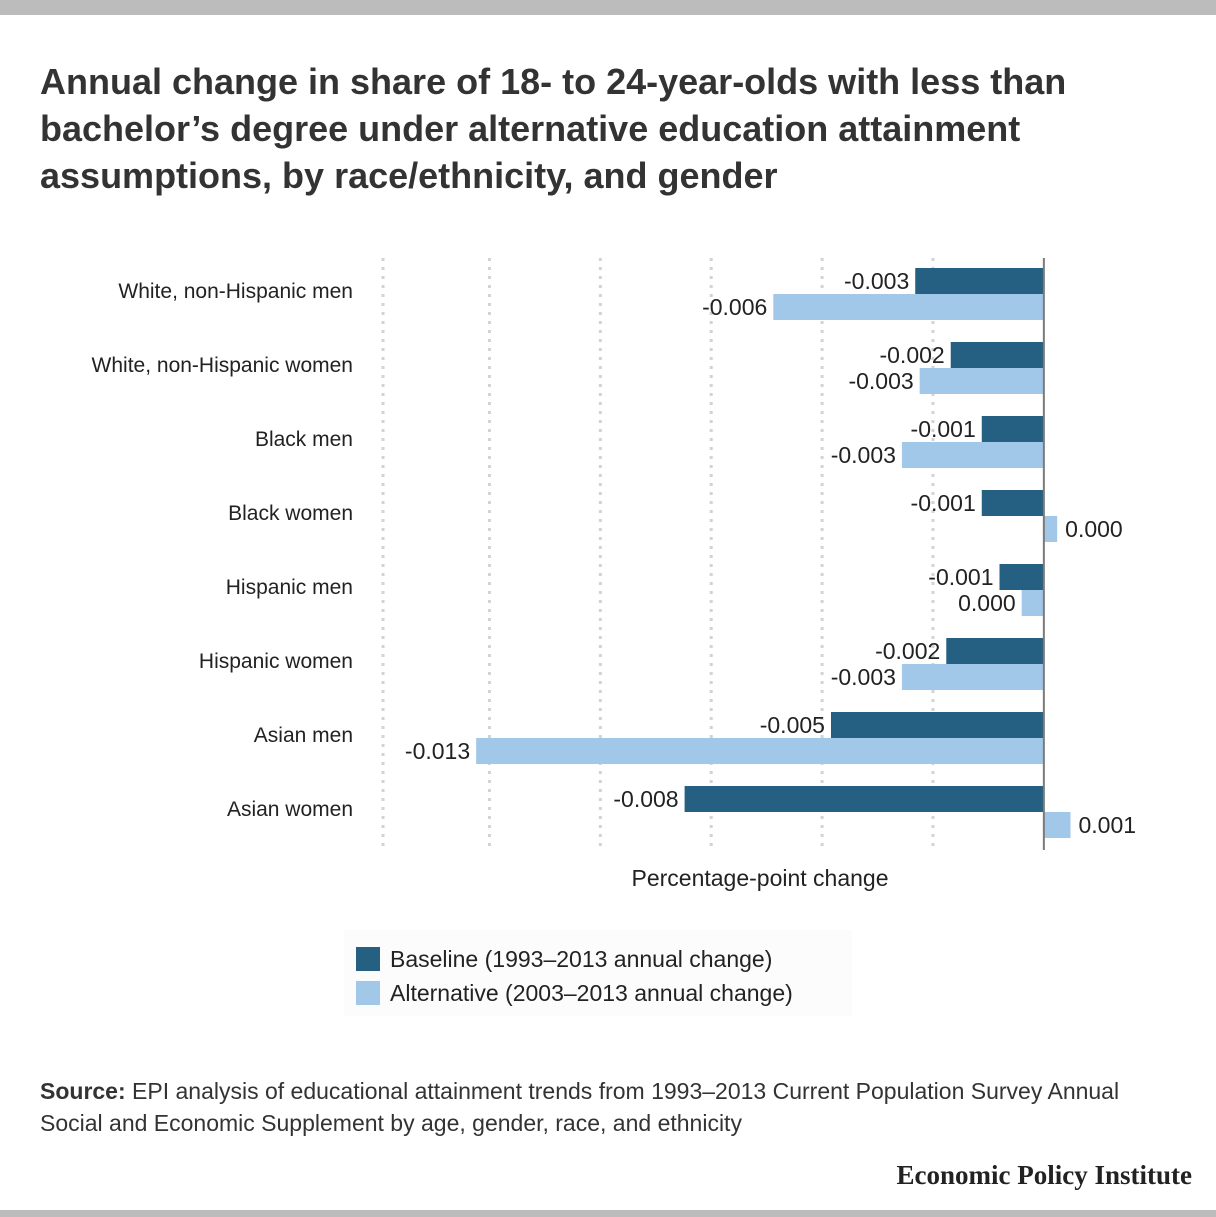 The height and width of the screenshot is (1217, 1216). I want to click on category-label: White, non-Hispanic women, so click(222, 365).